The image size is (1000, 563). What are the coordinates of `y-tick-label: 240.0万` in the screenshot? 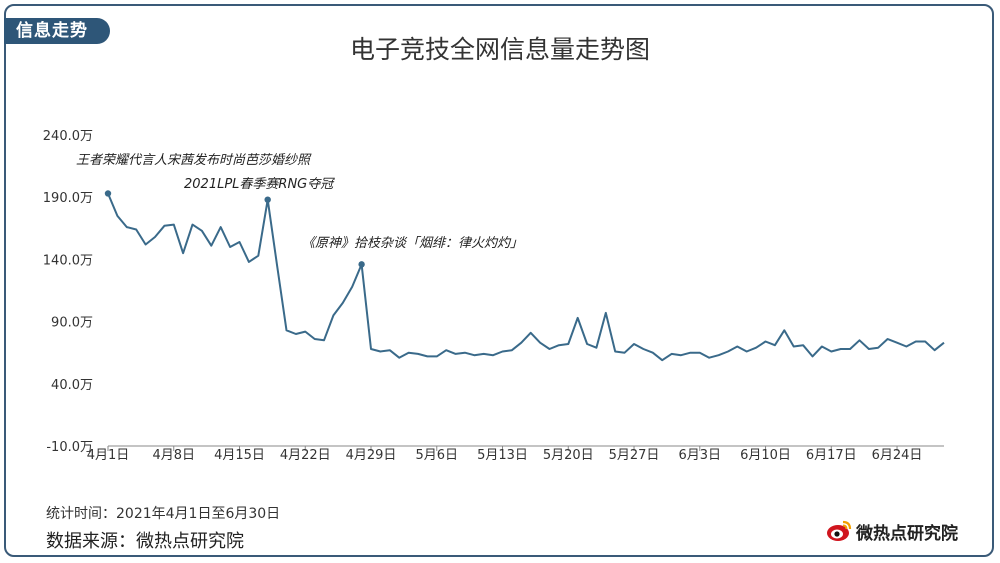 It's located at (68, 136).